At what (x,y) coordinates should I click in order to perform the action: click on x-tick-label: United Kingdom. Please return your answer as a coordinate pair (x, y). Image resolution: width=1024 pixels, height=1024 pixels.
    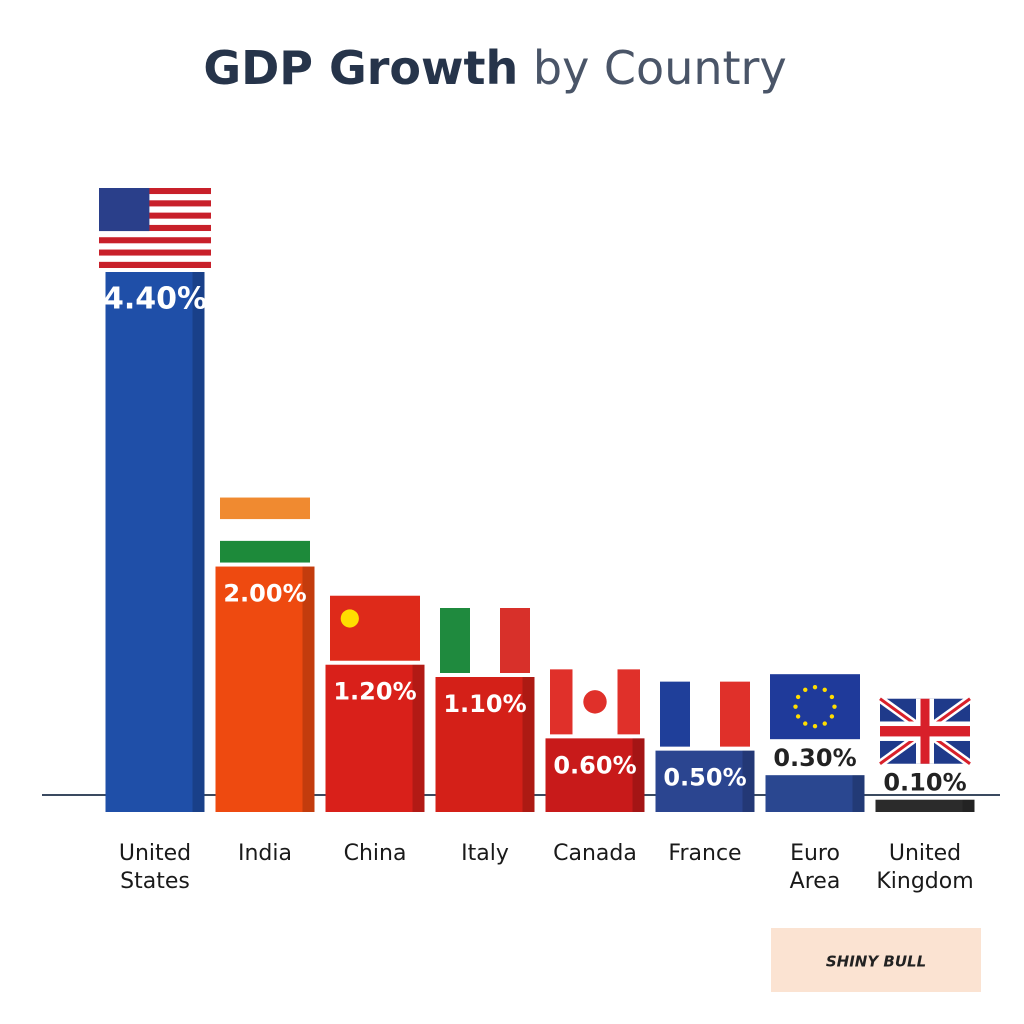
    Looking at the image, I should click on (925, 867).